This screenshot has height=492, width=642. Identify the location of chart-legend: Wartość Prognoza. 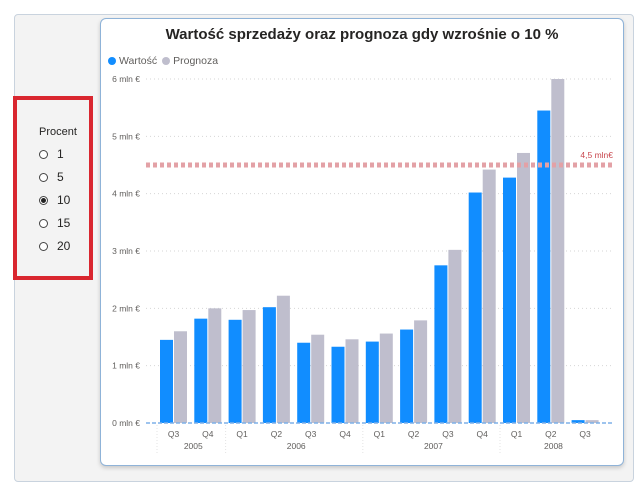
(165, 61).